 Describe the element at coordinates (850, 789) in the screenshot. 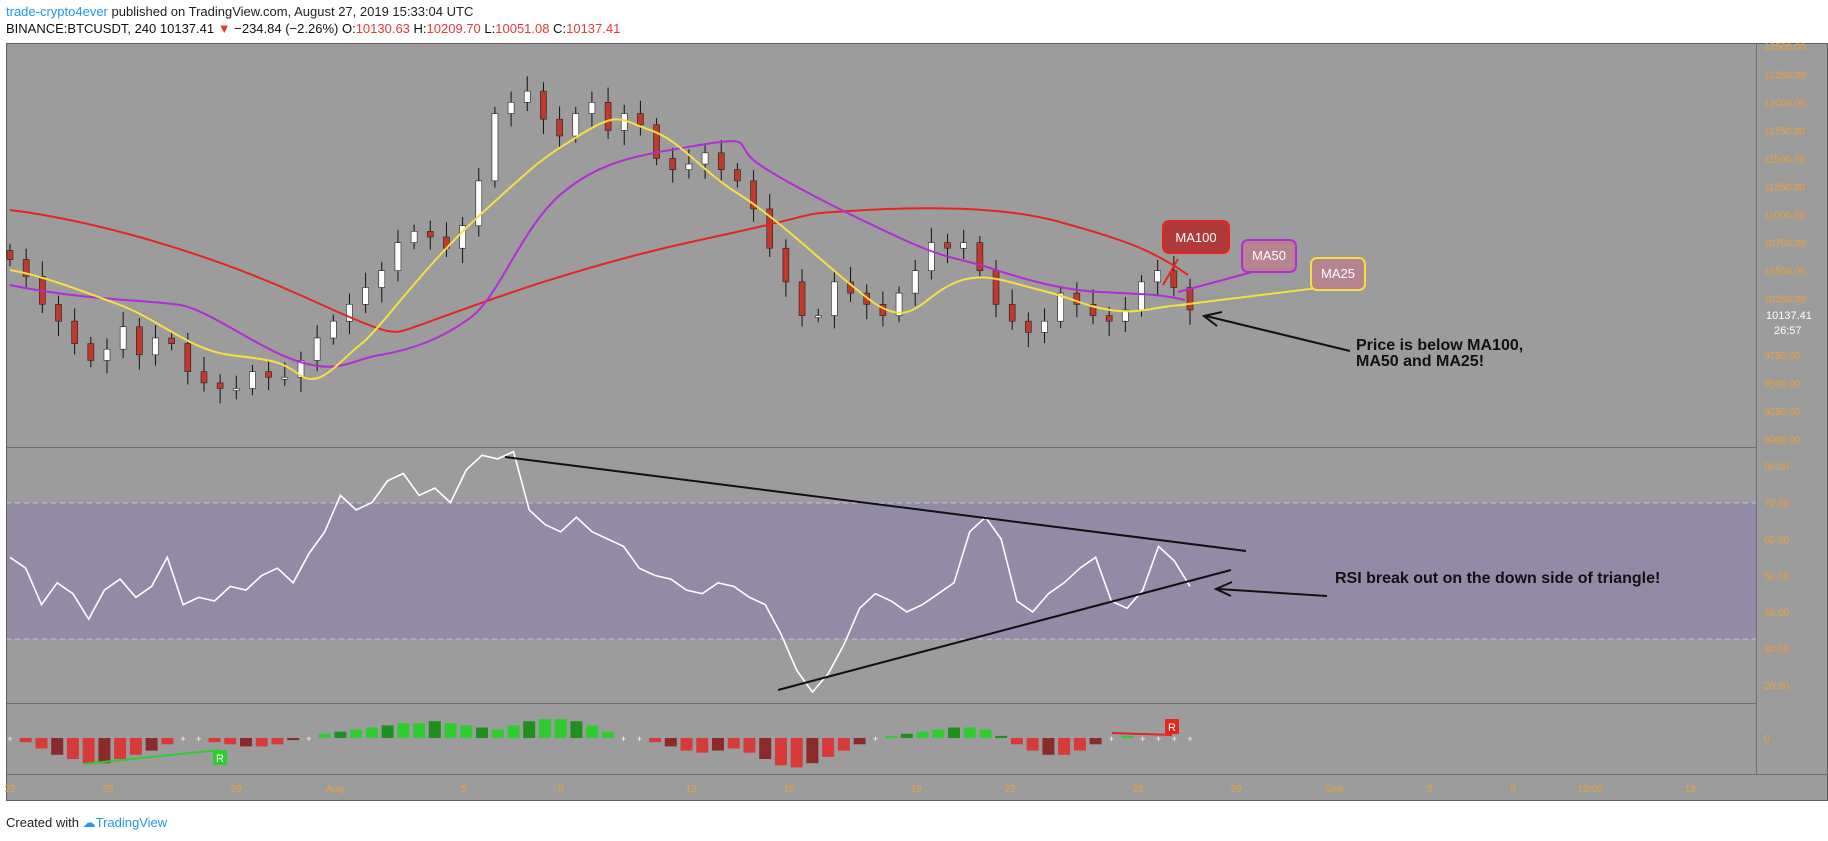

I see `time-axis-ticks: 22 25 29 Aug 5 8 12 15 19 22 26 29 Sep 5 9 12:00 13` at that location.